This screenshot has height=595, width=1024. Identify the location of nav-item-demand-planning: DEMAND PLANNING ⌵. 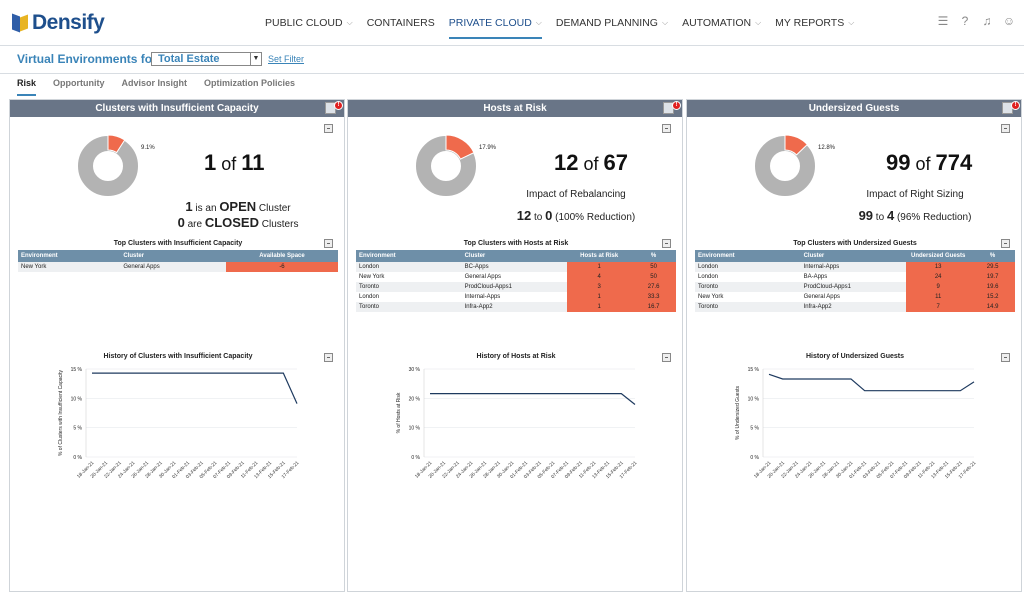
(612, 23).